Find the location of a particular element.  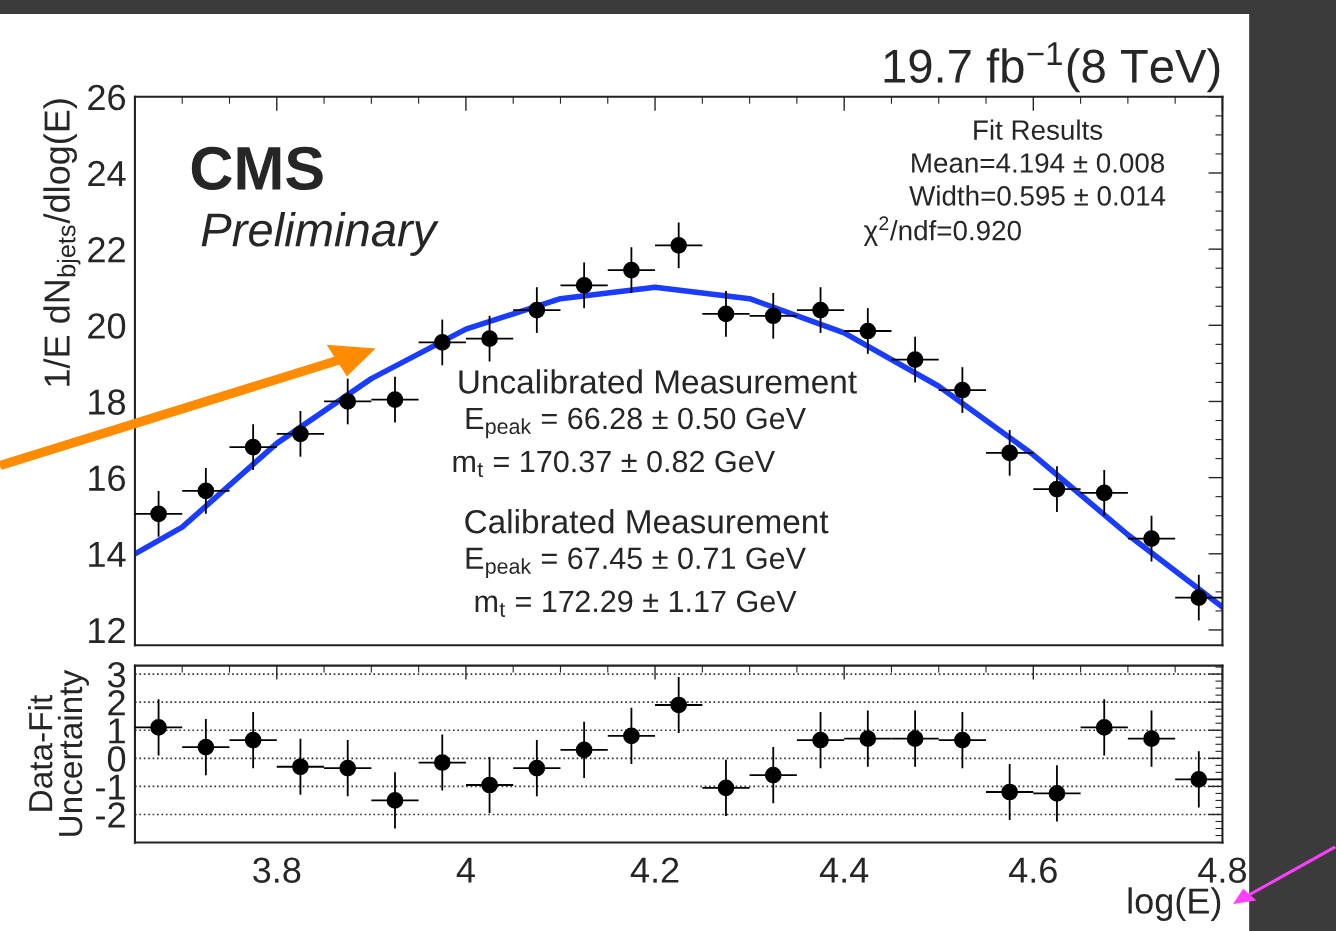

x-tick-label: 4 is located at coordinates (465, 870).